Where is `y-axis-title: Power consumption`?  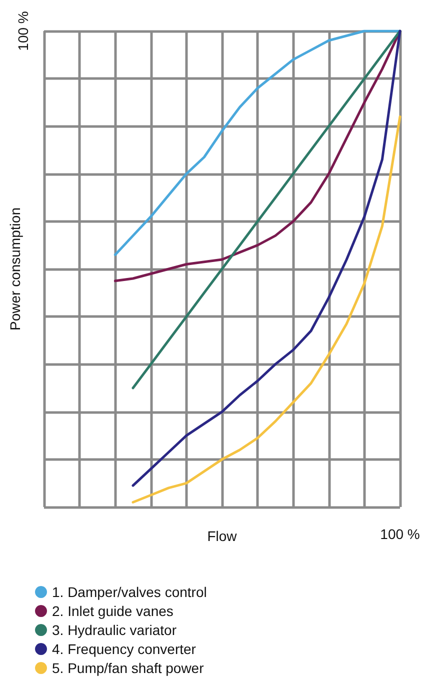 y-axis-title: Power consumption is located at coordinates (15, 269).